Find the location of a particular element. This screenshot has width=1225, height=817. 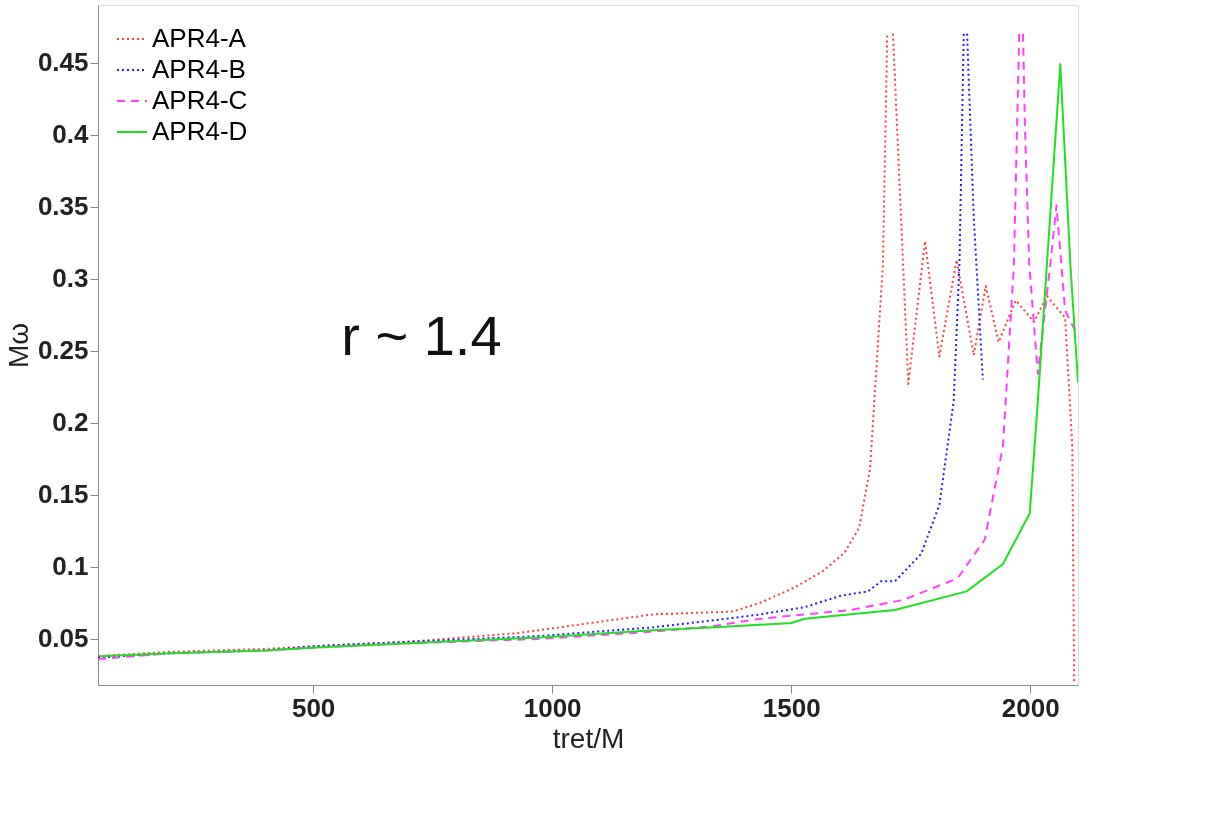

x-axis-title: tret/M is located at coordinates (588, 738).